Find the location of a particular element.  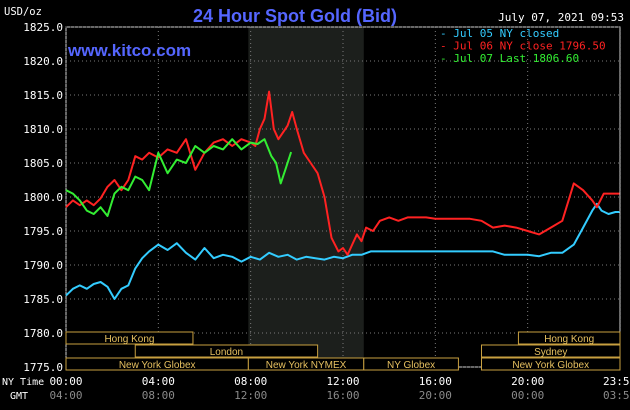

x-tick-label-gmt: 20:00 is located at coordinates (435, 395).